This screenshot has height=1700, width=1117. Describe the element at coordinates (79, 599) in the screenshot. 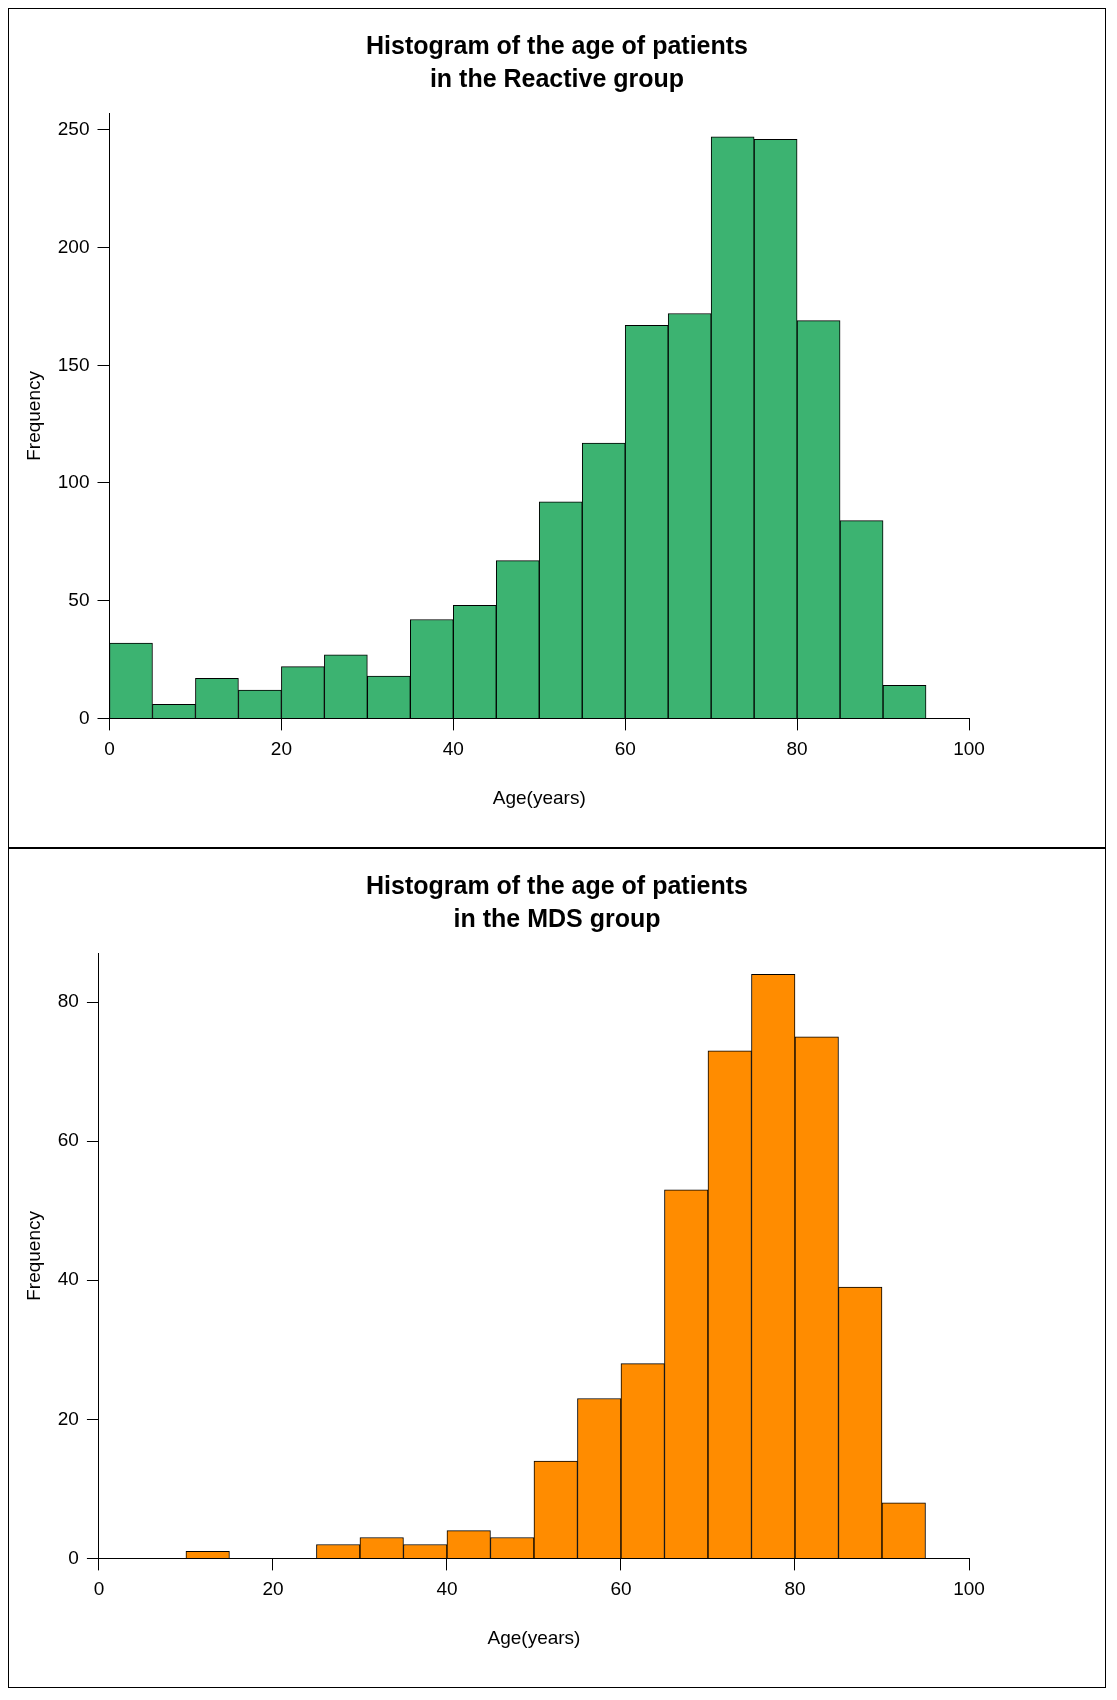

I see `y-tick-label: 50` at that location.